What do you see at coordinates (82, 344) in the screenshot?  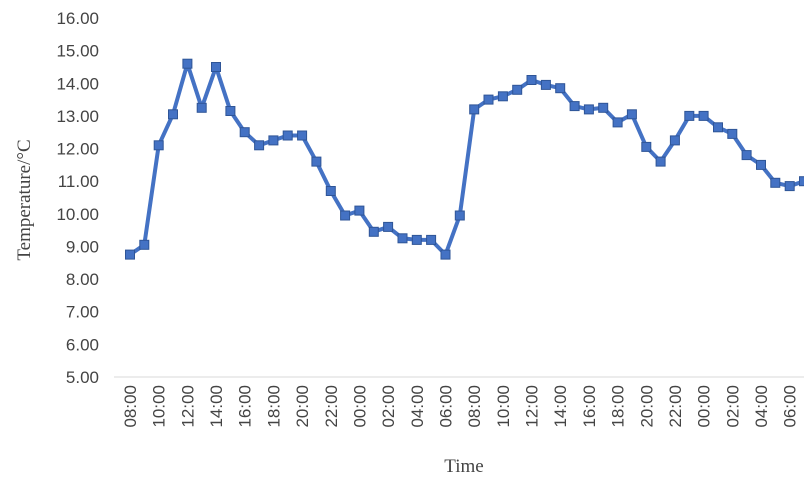 I see `y-tick-label: 6.00` at bounding box center [82, 344].